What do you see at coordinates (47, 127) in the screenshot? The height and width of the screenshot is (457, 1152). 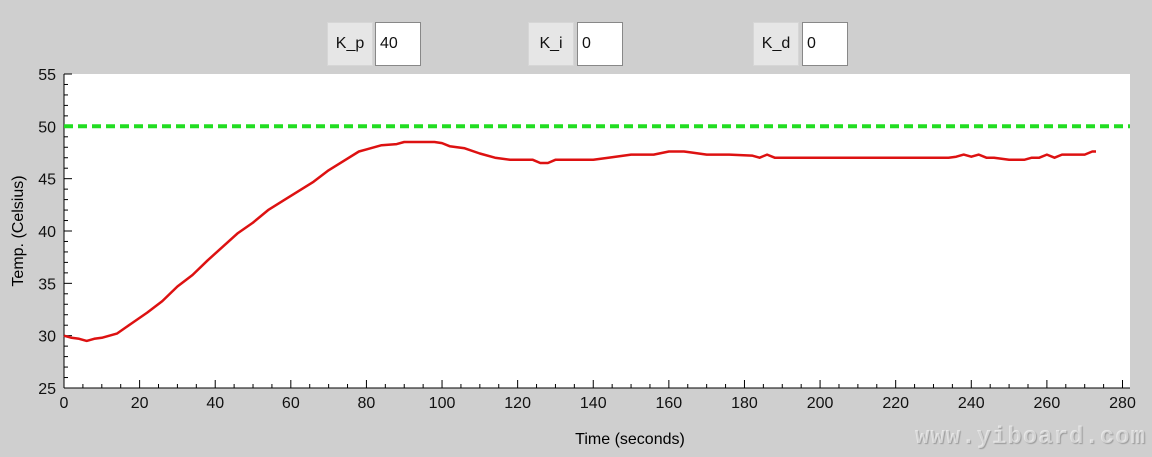 I see `y-tick-label: 50` at bounding box center [47, 127].